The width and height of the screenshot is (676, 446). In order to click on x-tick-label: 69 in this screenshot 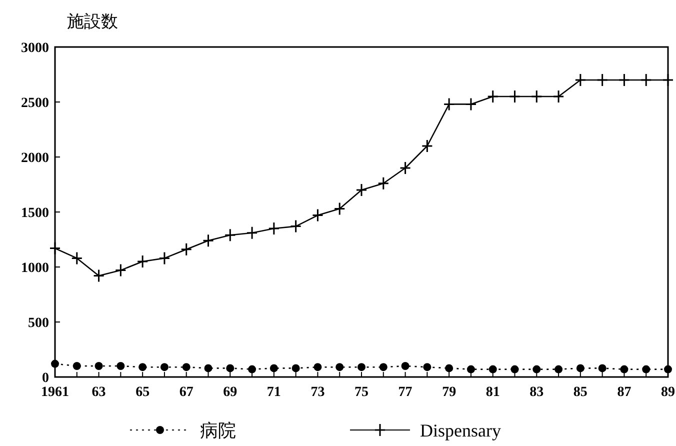, I will do `click(230, 392)`.